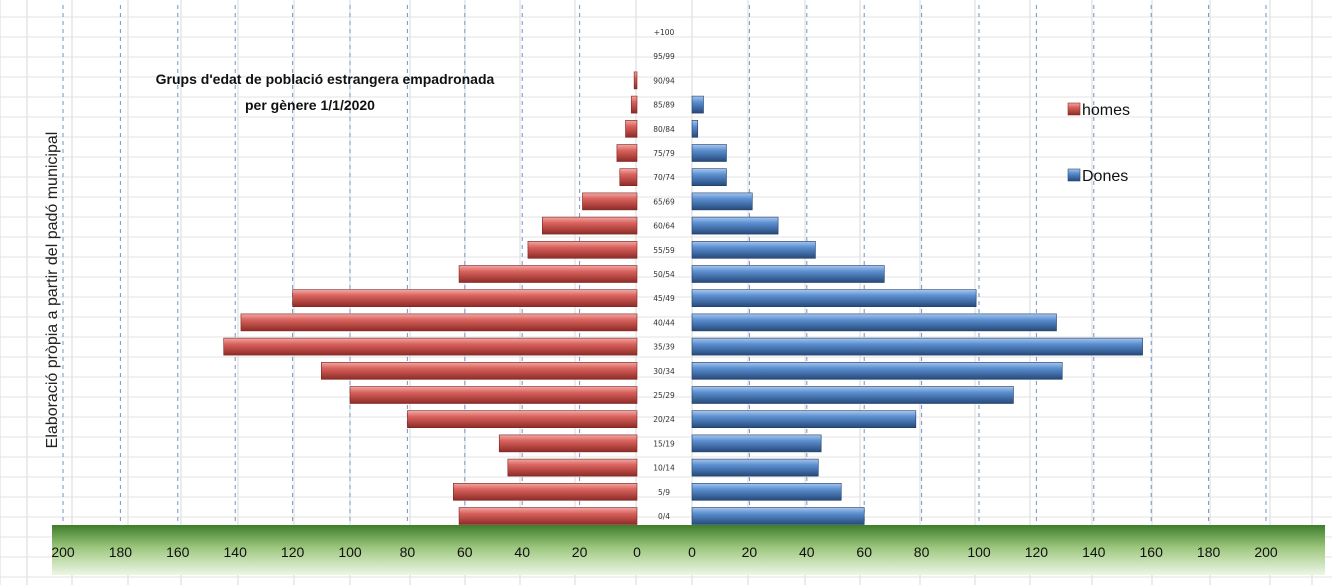 The image size is (1332, 585). Describe the element at coordinates (631, 129) in the screenshot. I see `bar-homes-80/84` at that location.